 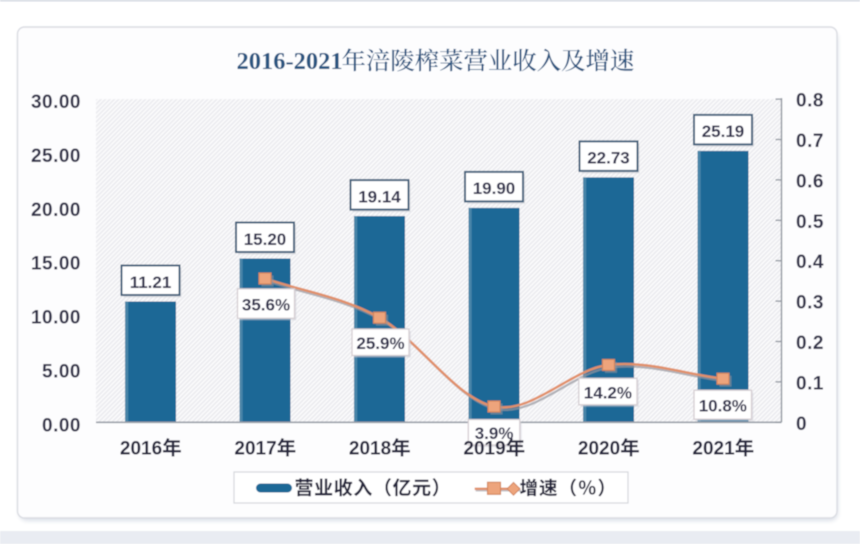 What do you see at coordinates (380, 343) in the screenshot?
I see `svg-text: 25.9%` at bounding box center [380, 343].